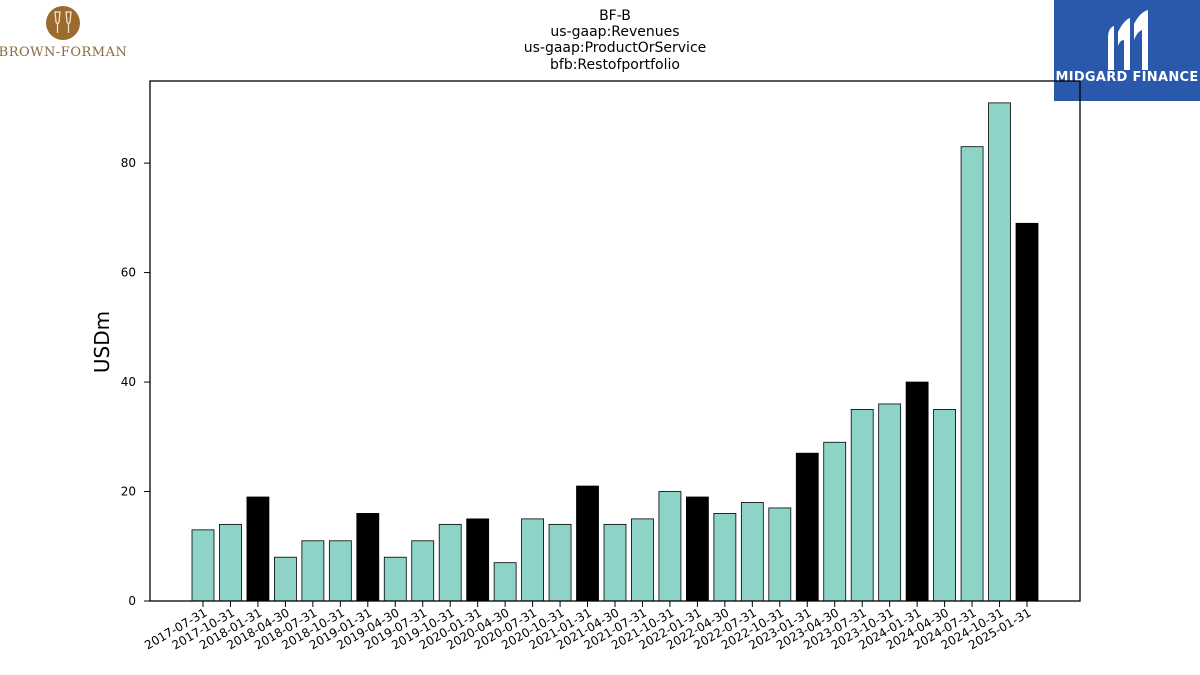  I want to click on midgard-m-icon, so click(1128, 40).